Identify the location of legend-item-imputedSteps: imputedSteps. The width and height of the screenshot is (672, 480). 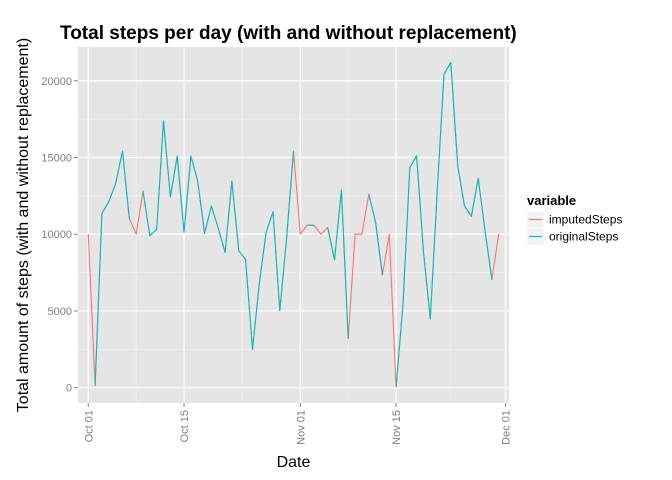
(574, 219).